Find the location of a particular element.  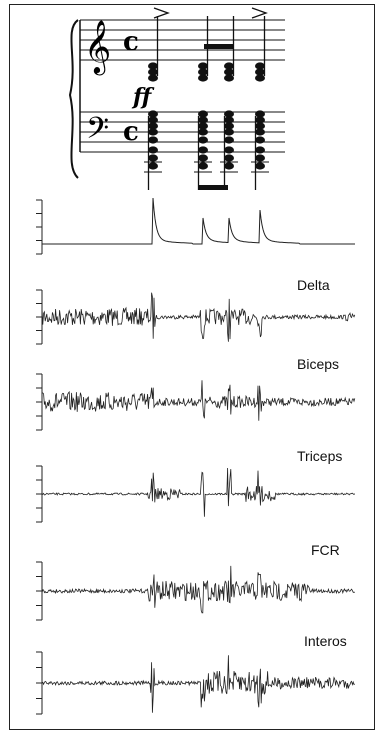

trace-label-delta: Delta is located at coordinates (313, 285).